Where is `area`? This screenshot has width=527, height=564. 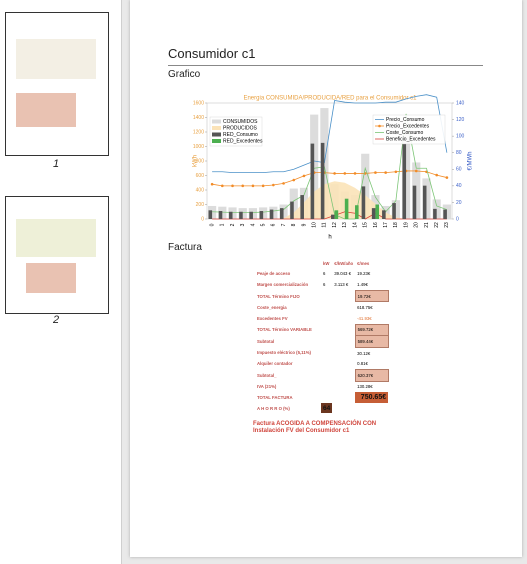
area is located at coordinates (329, 200).